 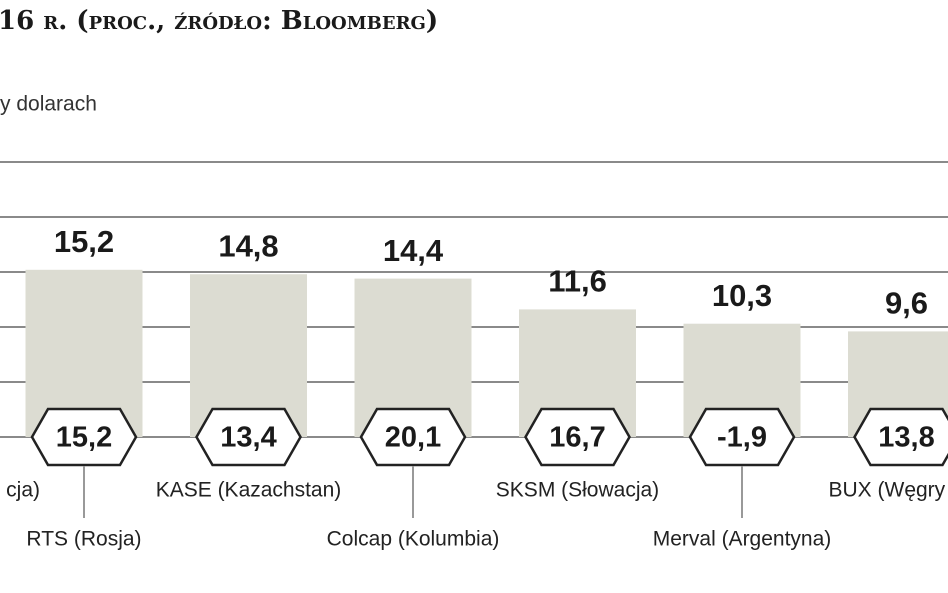 I want to click on hexagon-value-label: -1,9, so click(x=742, y=438).